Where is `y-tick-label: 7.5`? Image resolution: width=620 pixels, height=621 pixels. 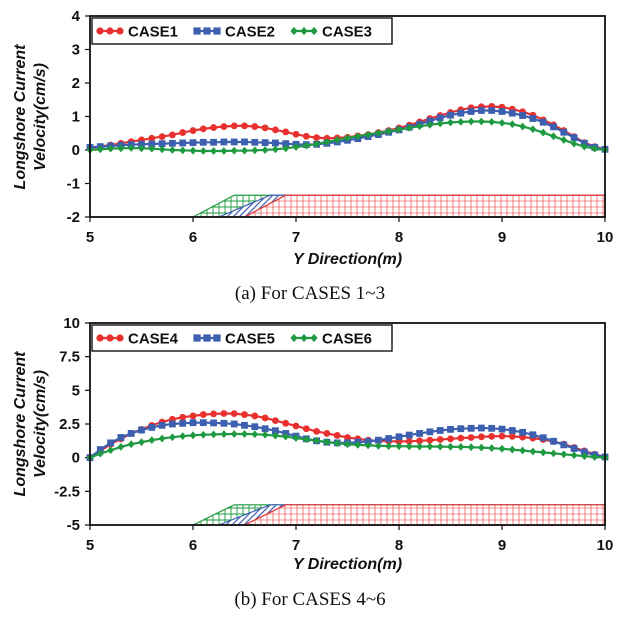
y-tick-label: 7.5 is located at coordinates (69, 357).